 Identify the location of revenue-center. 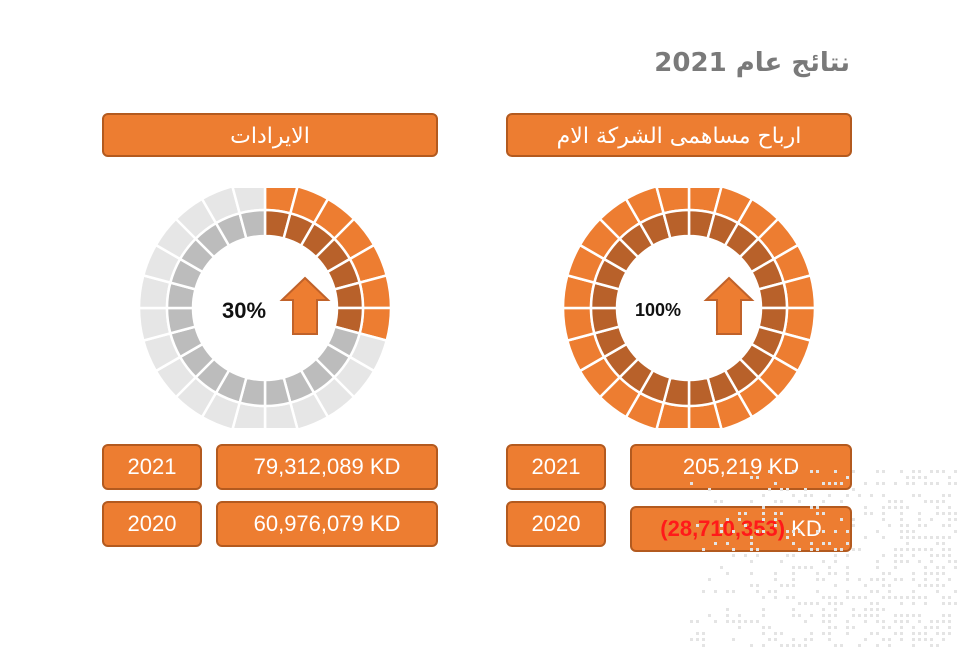
(265, 308).